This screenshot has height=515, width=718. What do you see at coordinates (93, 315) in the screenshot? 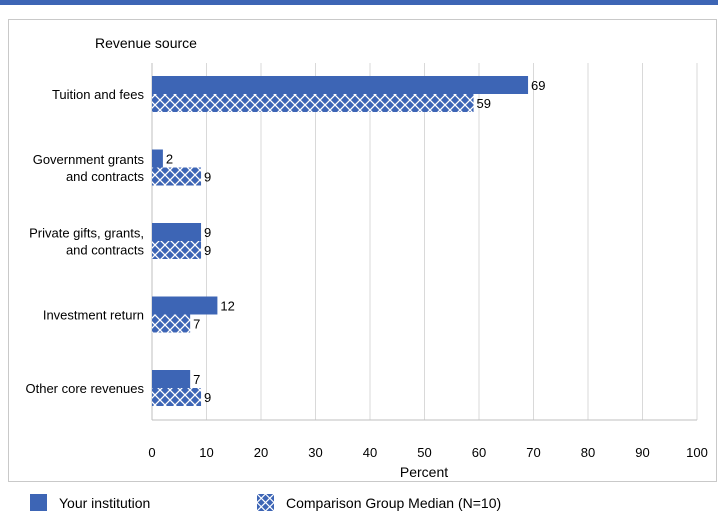
I see `category-label: Investment return` at bounding box center [93, 315].